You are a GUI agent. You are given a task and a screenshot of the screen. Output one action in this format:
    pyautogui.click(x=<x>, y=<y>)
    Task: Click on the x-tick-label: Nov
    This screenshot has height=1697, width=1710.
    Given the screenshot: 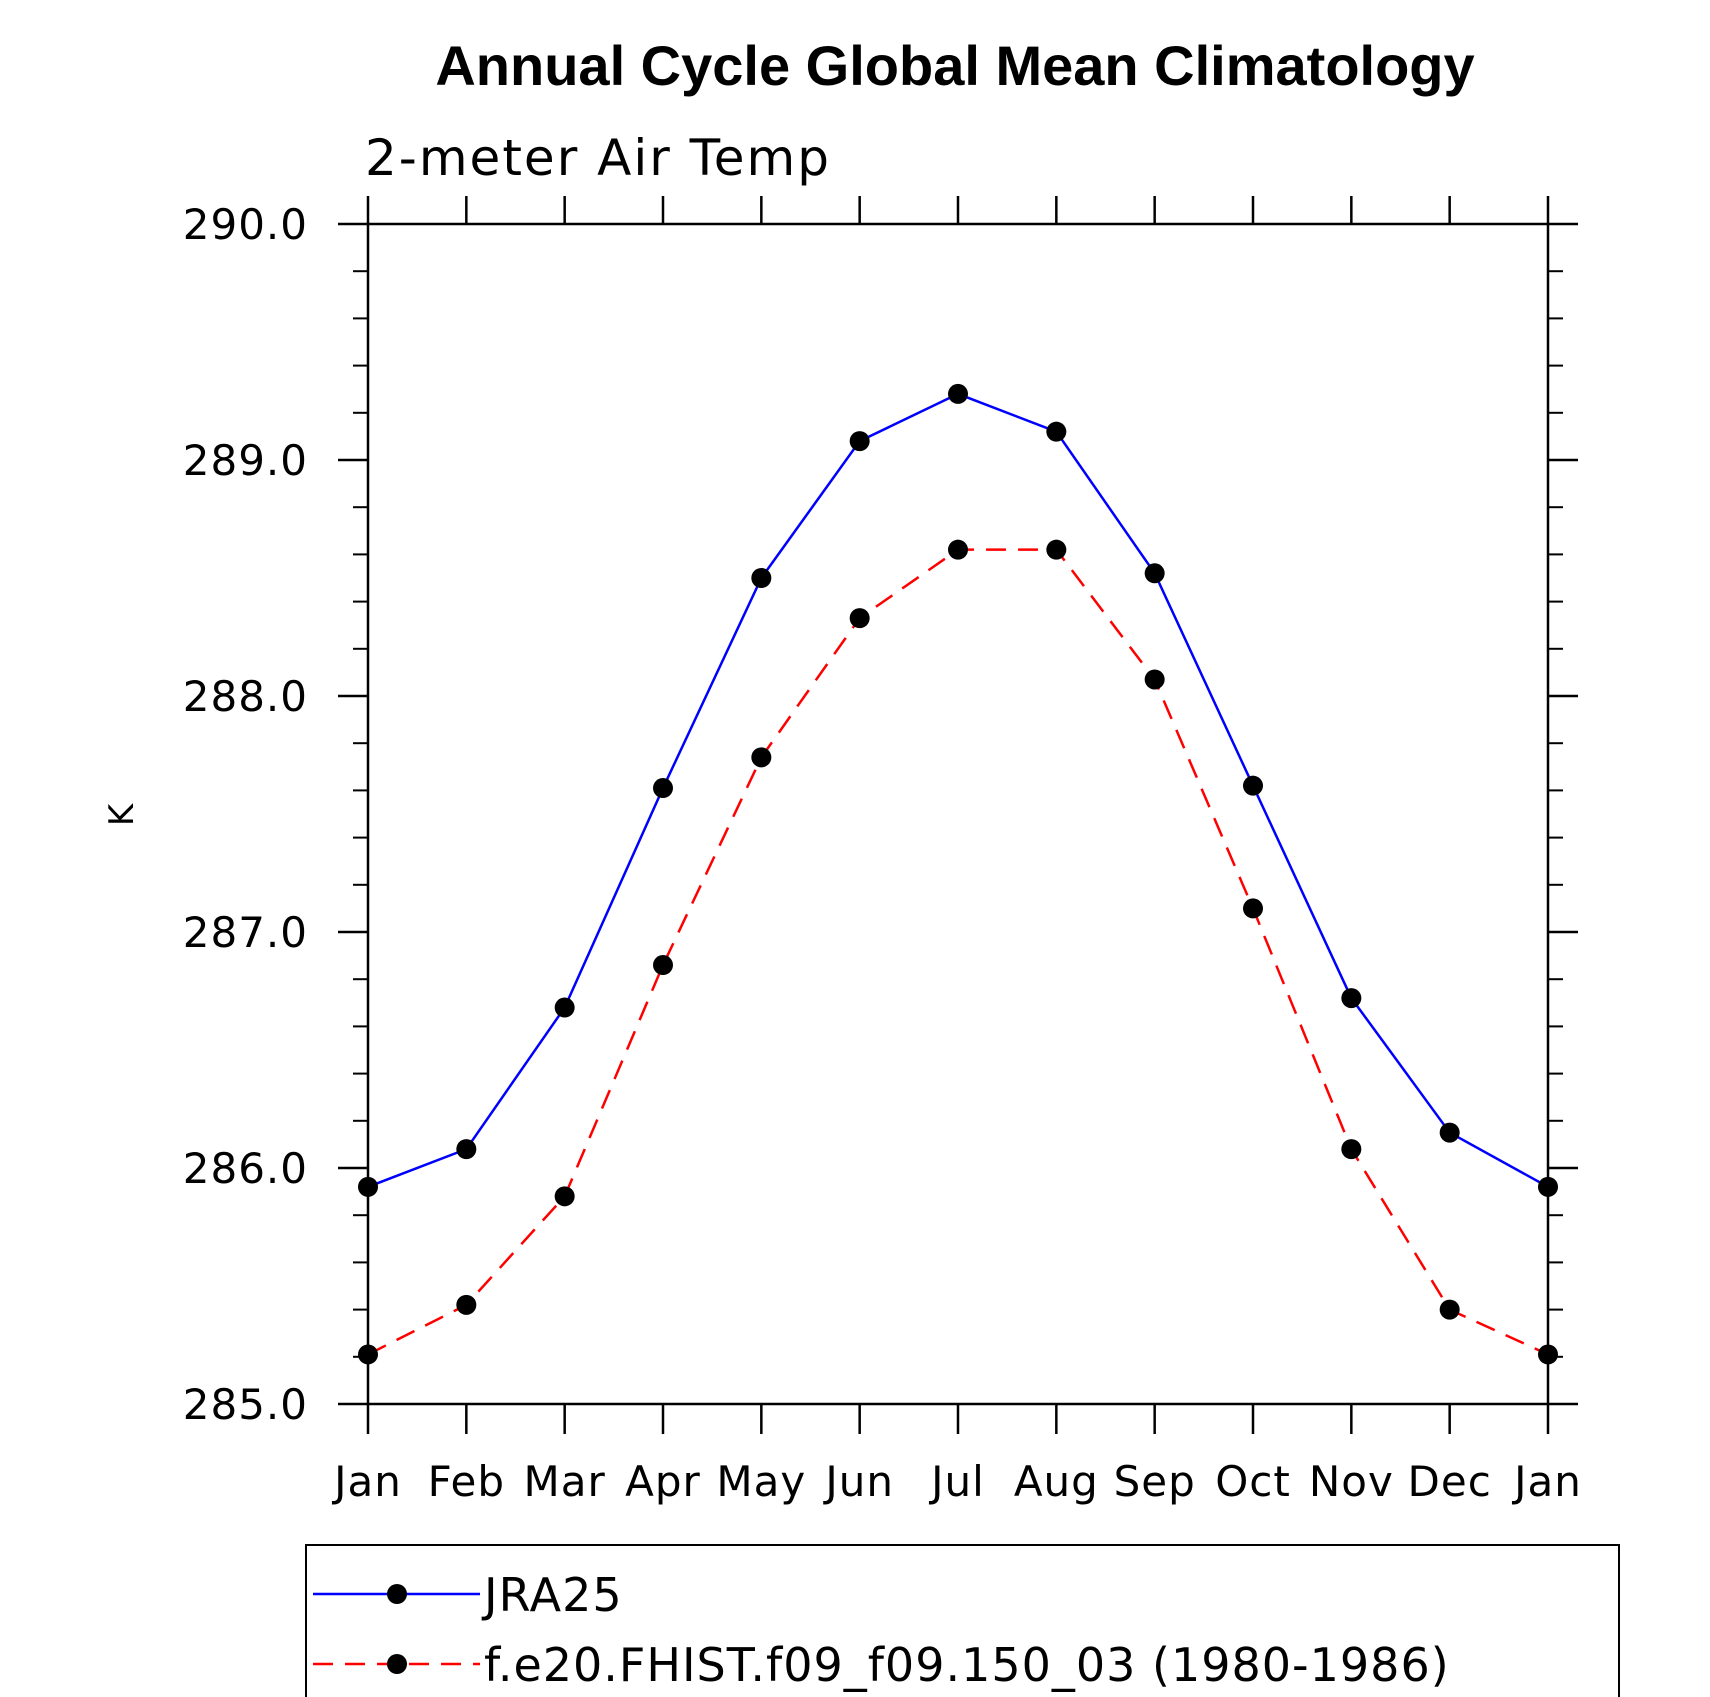 What is the action you would take?
    pyautogui.click(x=1351, y=1481)
    